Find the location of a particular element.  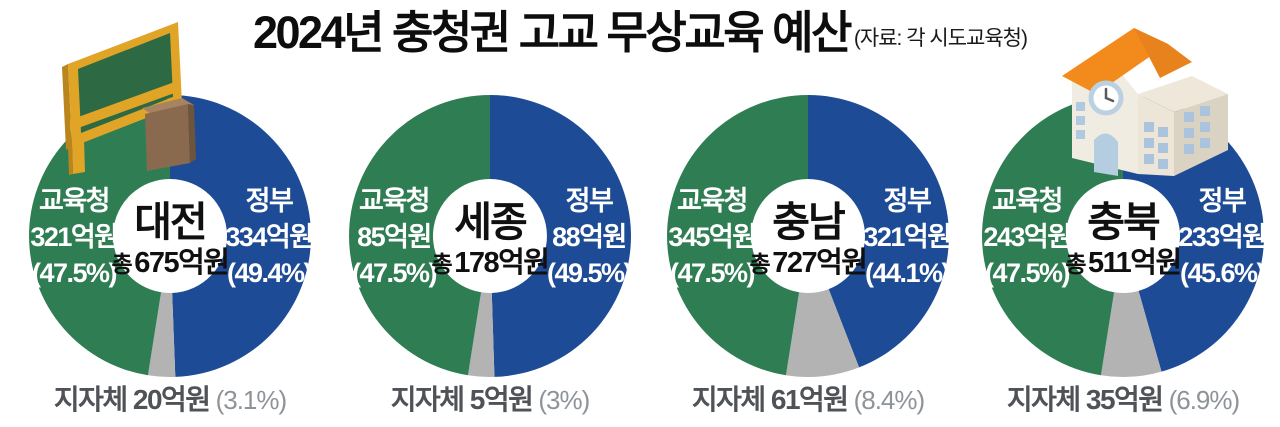

education-office-label-충북: 교육청 243억원 (47.5%) is located at coordinates (1027, 237).